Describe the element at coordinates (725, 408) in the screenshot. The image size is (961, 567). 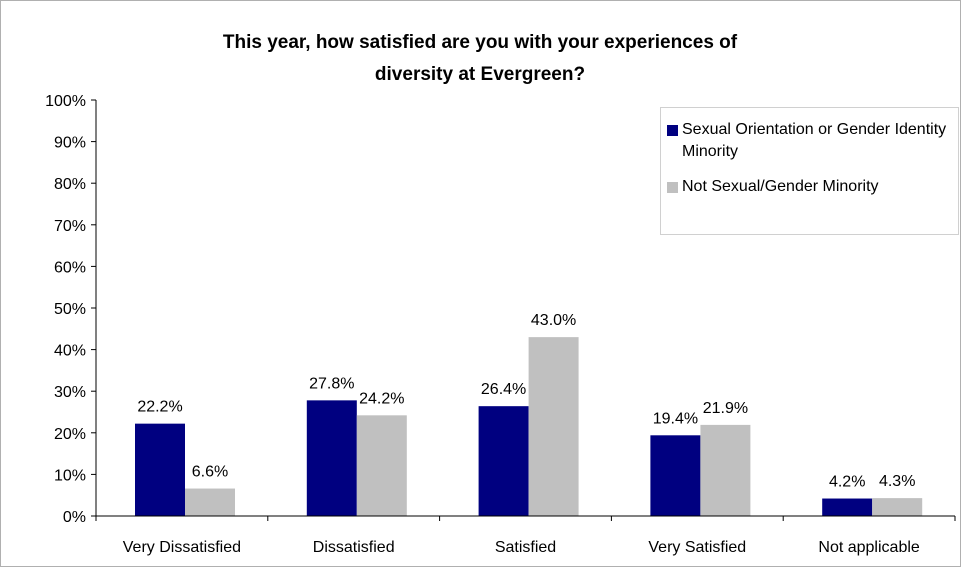
I see `data-label-series-2: 21.9%` at that location.